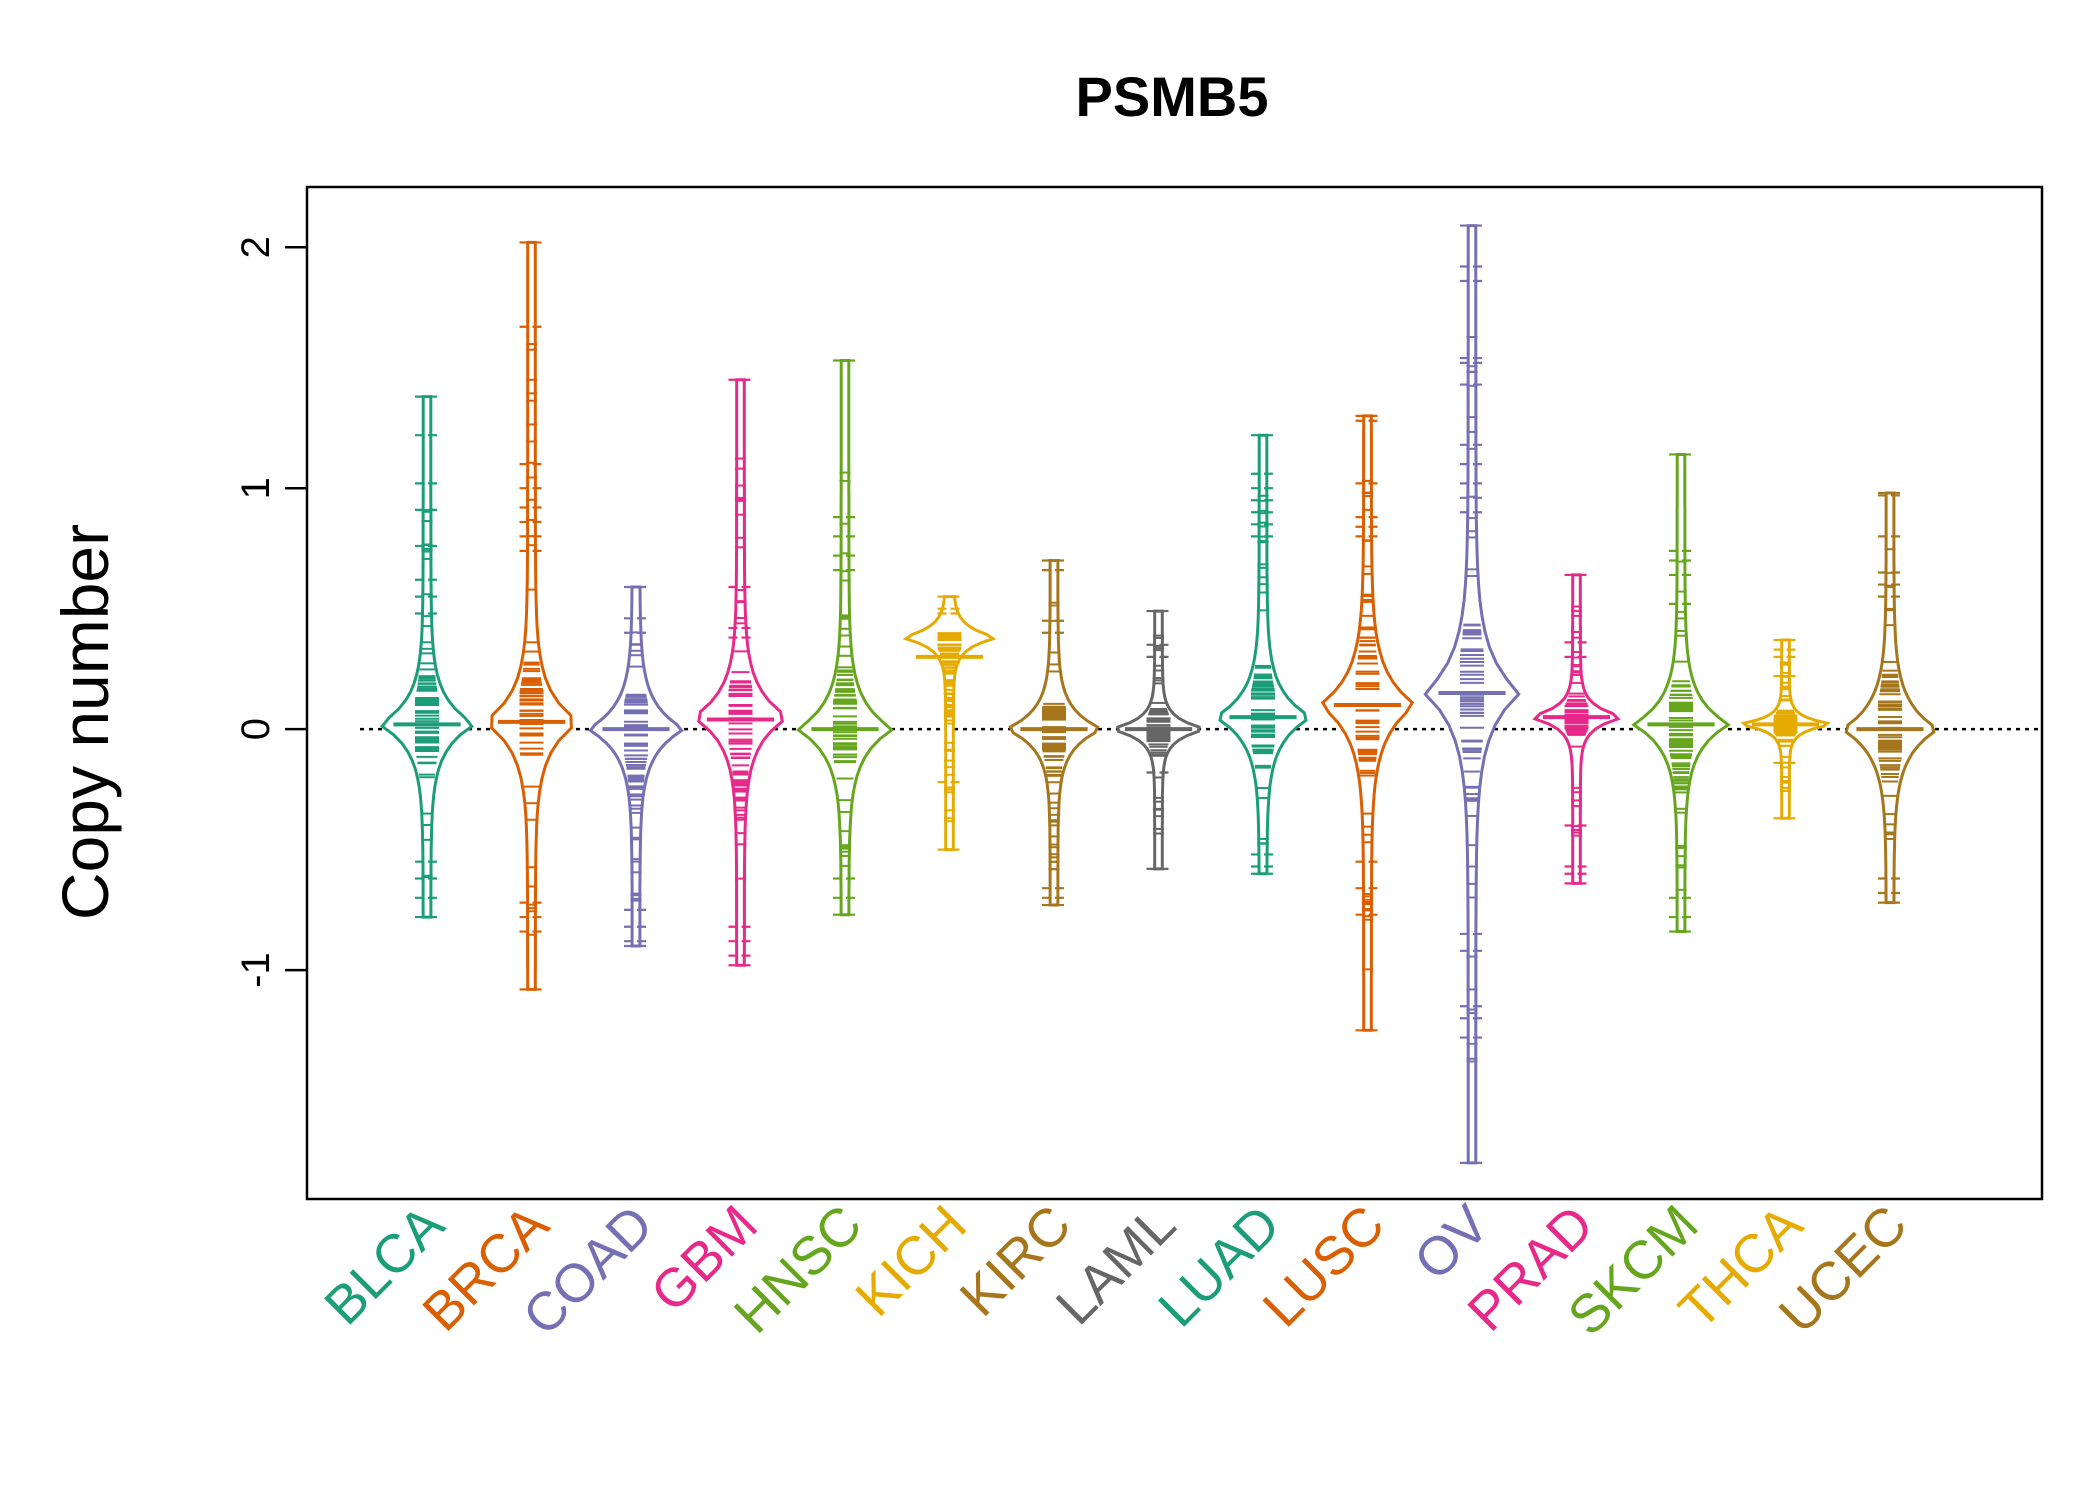 The image size is (2100, 1500). What do you see at coordinates (256, 729) in the screenshot?
I see `y-tick-label: 0` at bounding box center [256, 729].